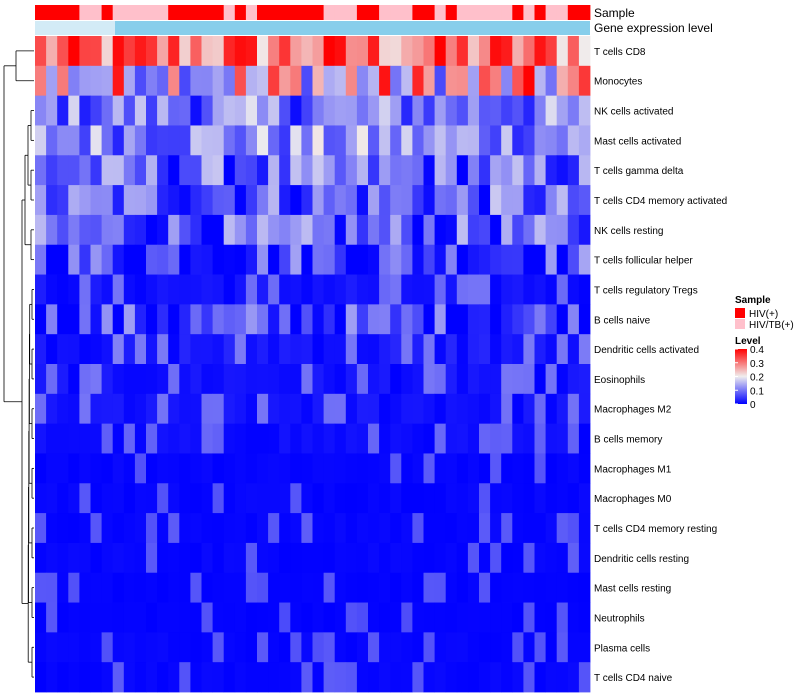 The height and width of the screenshot is (700, 800). Describe the element at coordinates (622, 320) in the screenshot. I see `row-label: B cells naive` at that location.